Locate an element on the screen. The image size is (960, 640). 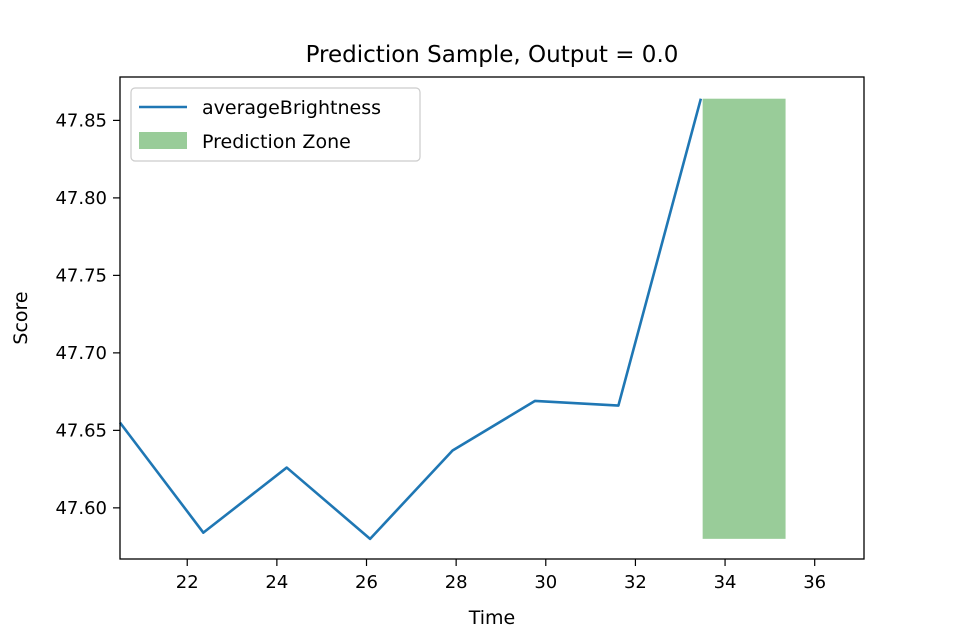
x-tick-label: 28 is located at coordinates (456, 582).